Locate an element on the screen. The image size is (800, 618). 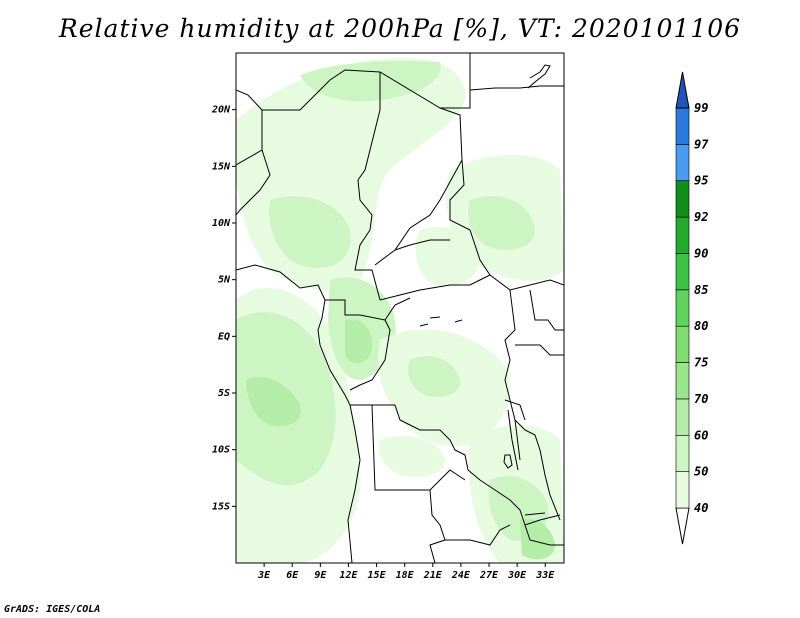
colorbar-label: 50 is located at coordinates (701, 472).